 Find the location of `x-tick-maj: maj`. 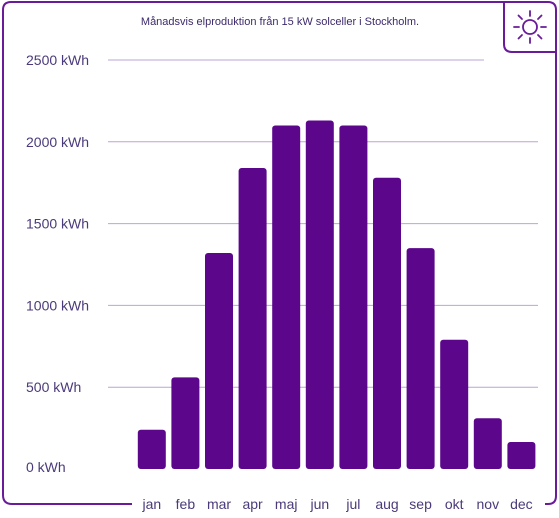

x-tick-maj: maj is located at coordinates (286, 504).